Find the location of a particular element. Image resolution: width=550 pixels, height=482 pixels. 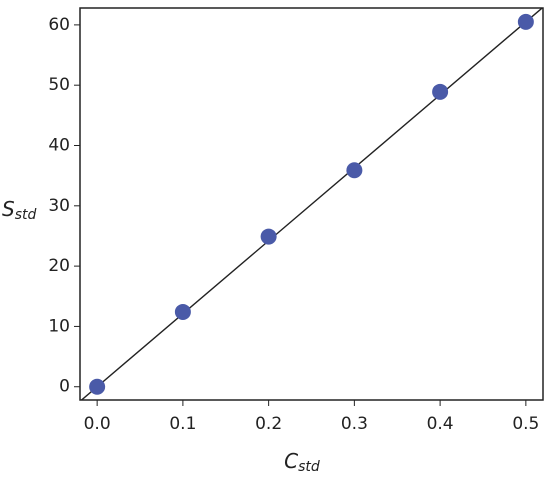

x-tick-label: 0.0 is located at coordinates (97, 424).